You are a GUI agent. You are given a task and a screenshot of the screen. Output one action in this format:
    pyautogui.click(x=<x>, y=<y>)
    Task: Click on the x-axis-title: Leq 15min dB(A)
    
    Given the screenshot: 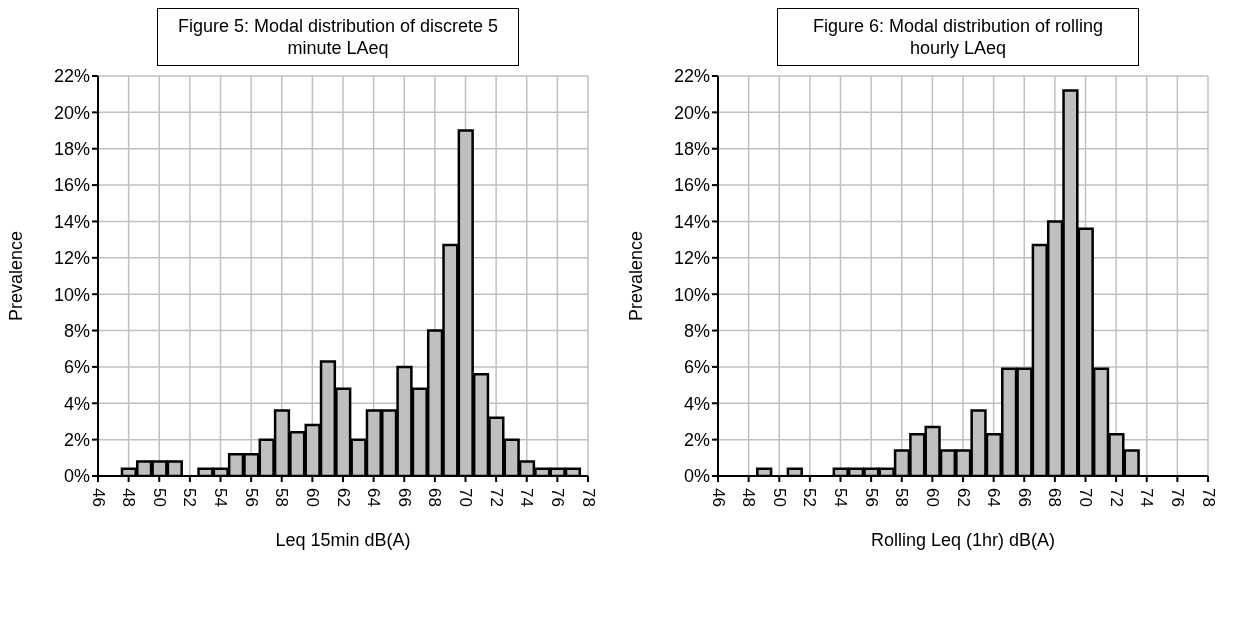 What is the action you would take?
    pyautogui.click(x=343, y=540)
    